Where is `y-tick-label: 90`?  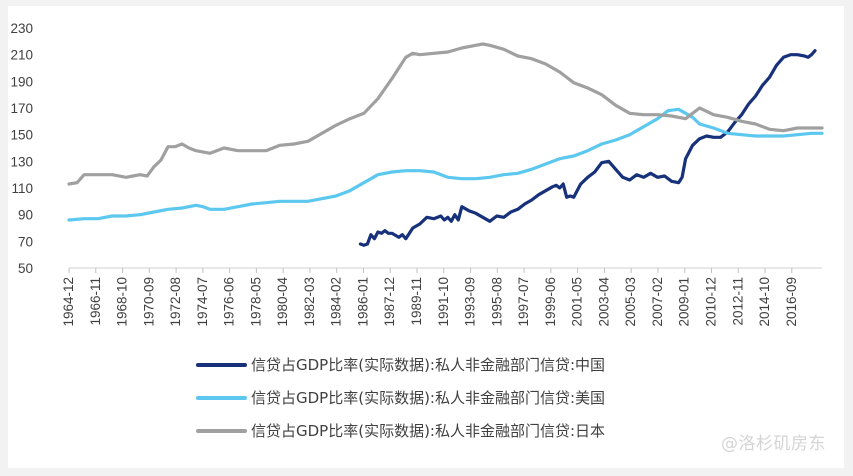 y-tick-label: 90 is located at coordinates (25, 215).